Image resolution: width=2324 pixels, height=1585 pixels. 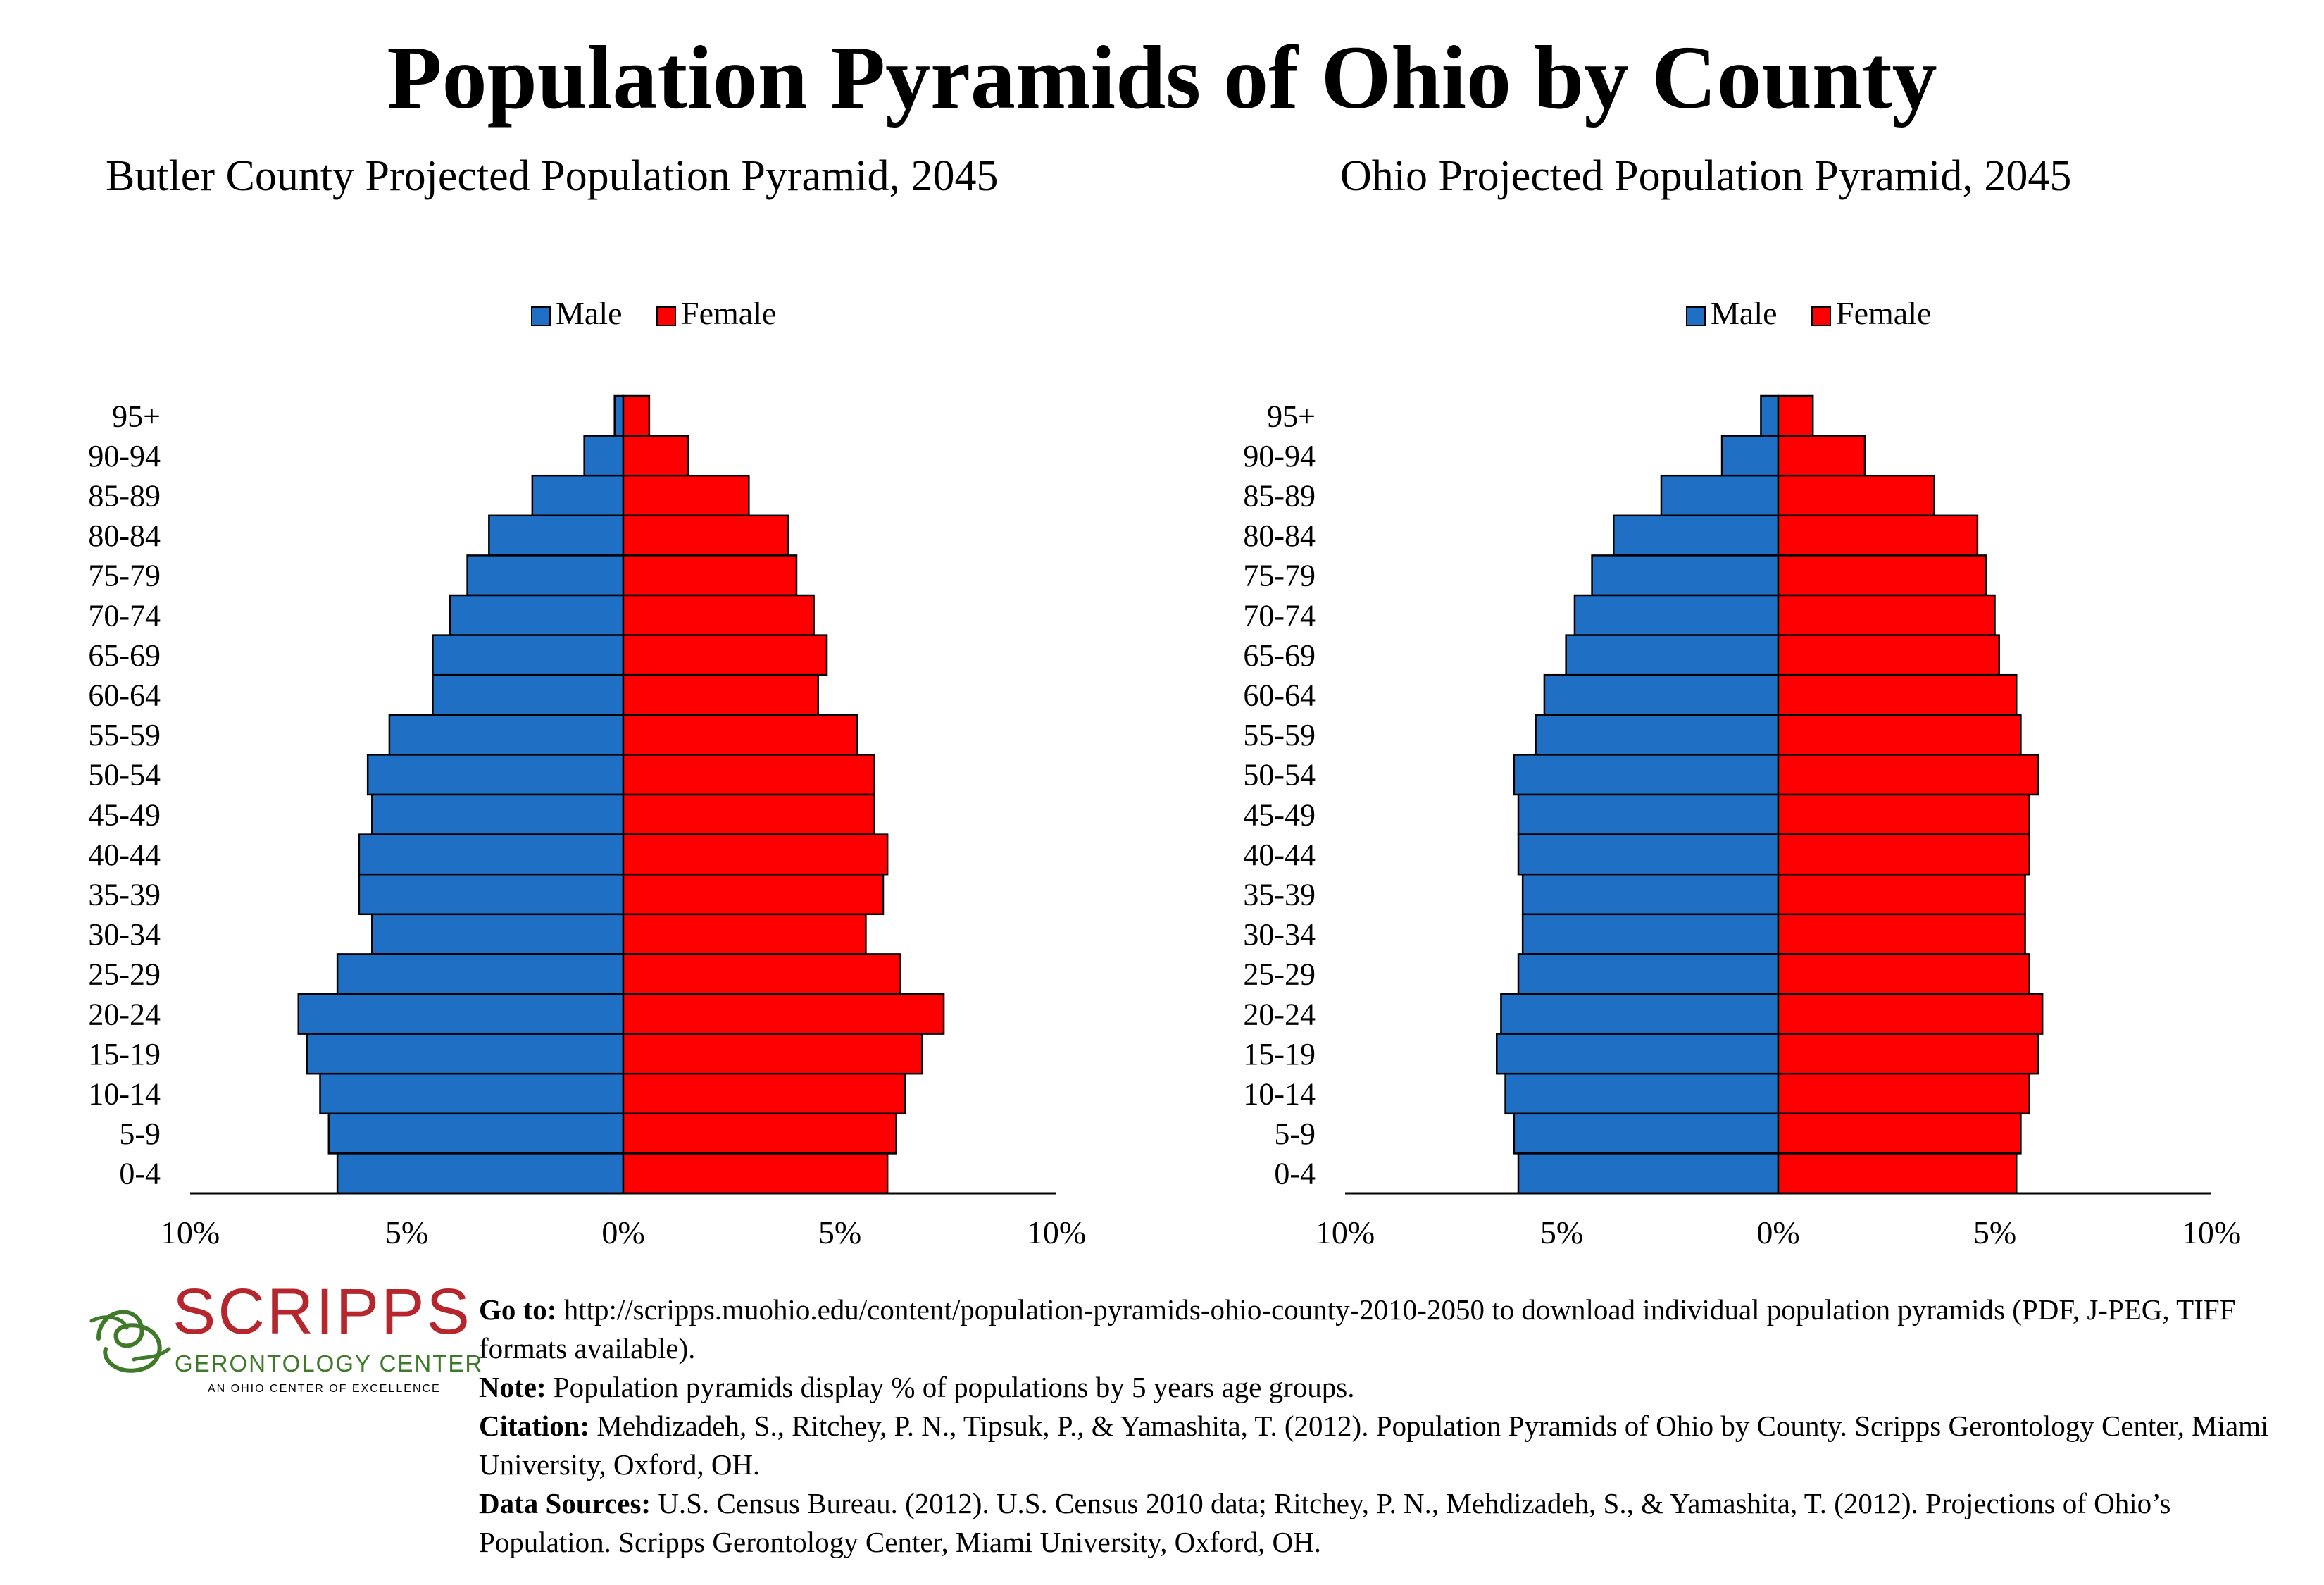 I want to click on age-label-55-59: 55-59, so click(x=125, y=735).